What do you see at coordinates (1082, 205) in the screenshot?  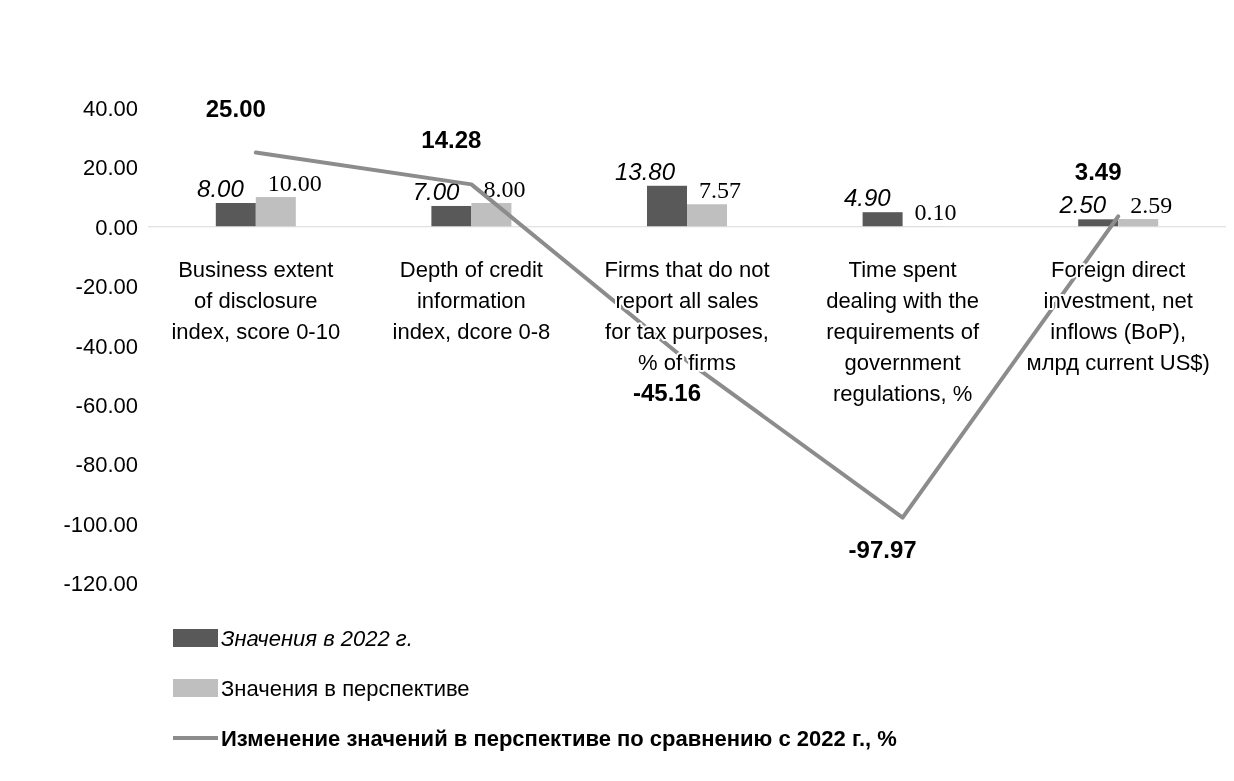 I see `data-label: 2.50` at bounding box center [1082, 205].